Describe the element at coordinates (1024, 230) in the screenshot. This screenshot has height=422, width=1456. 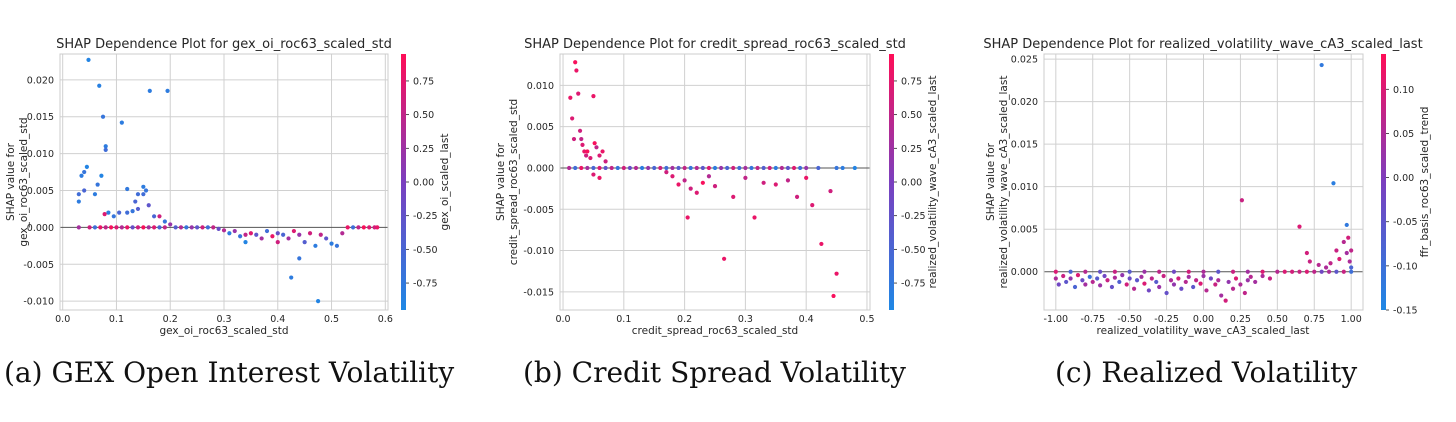
I see `y-tick-label: 0.005` at that location.